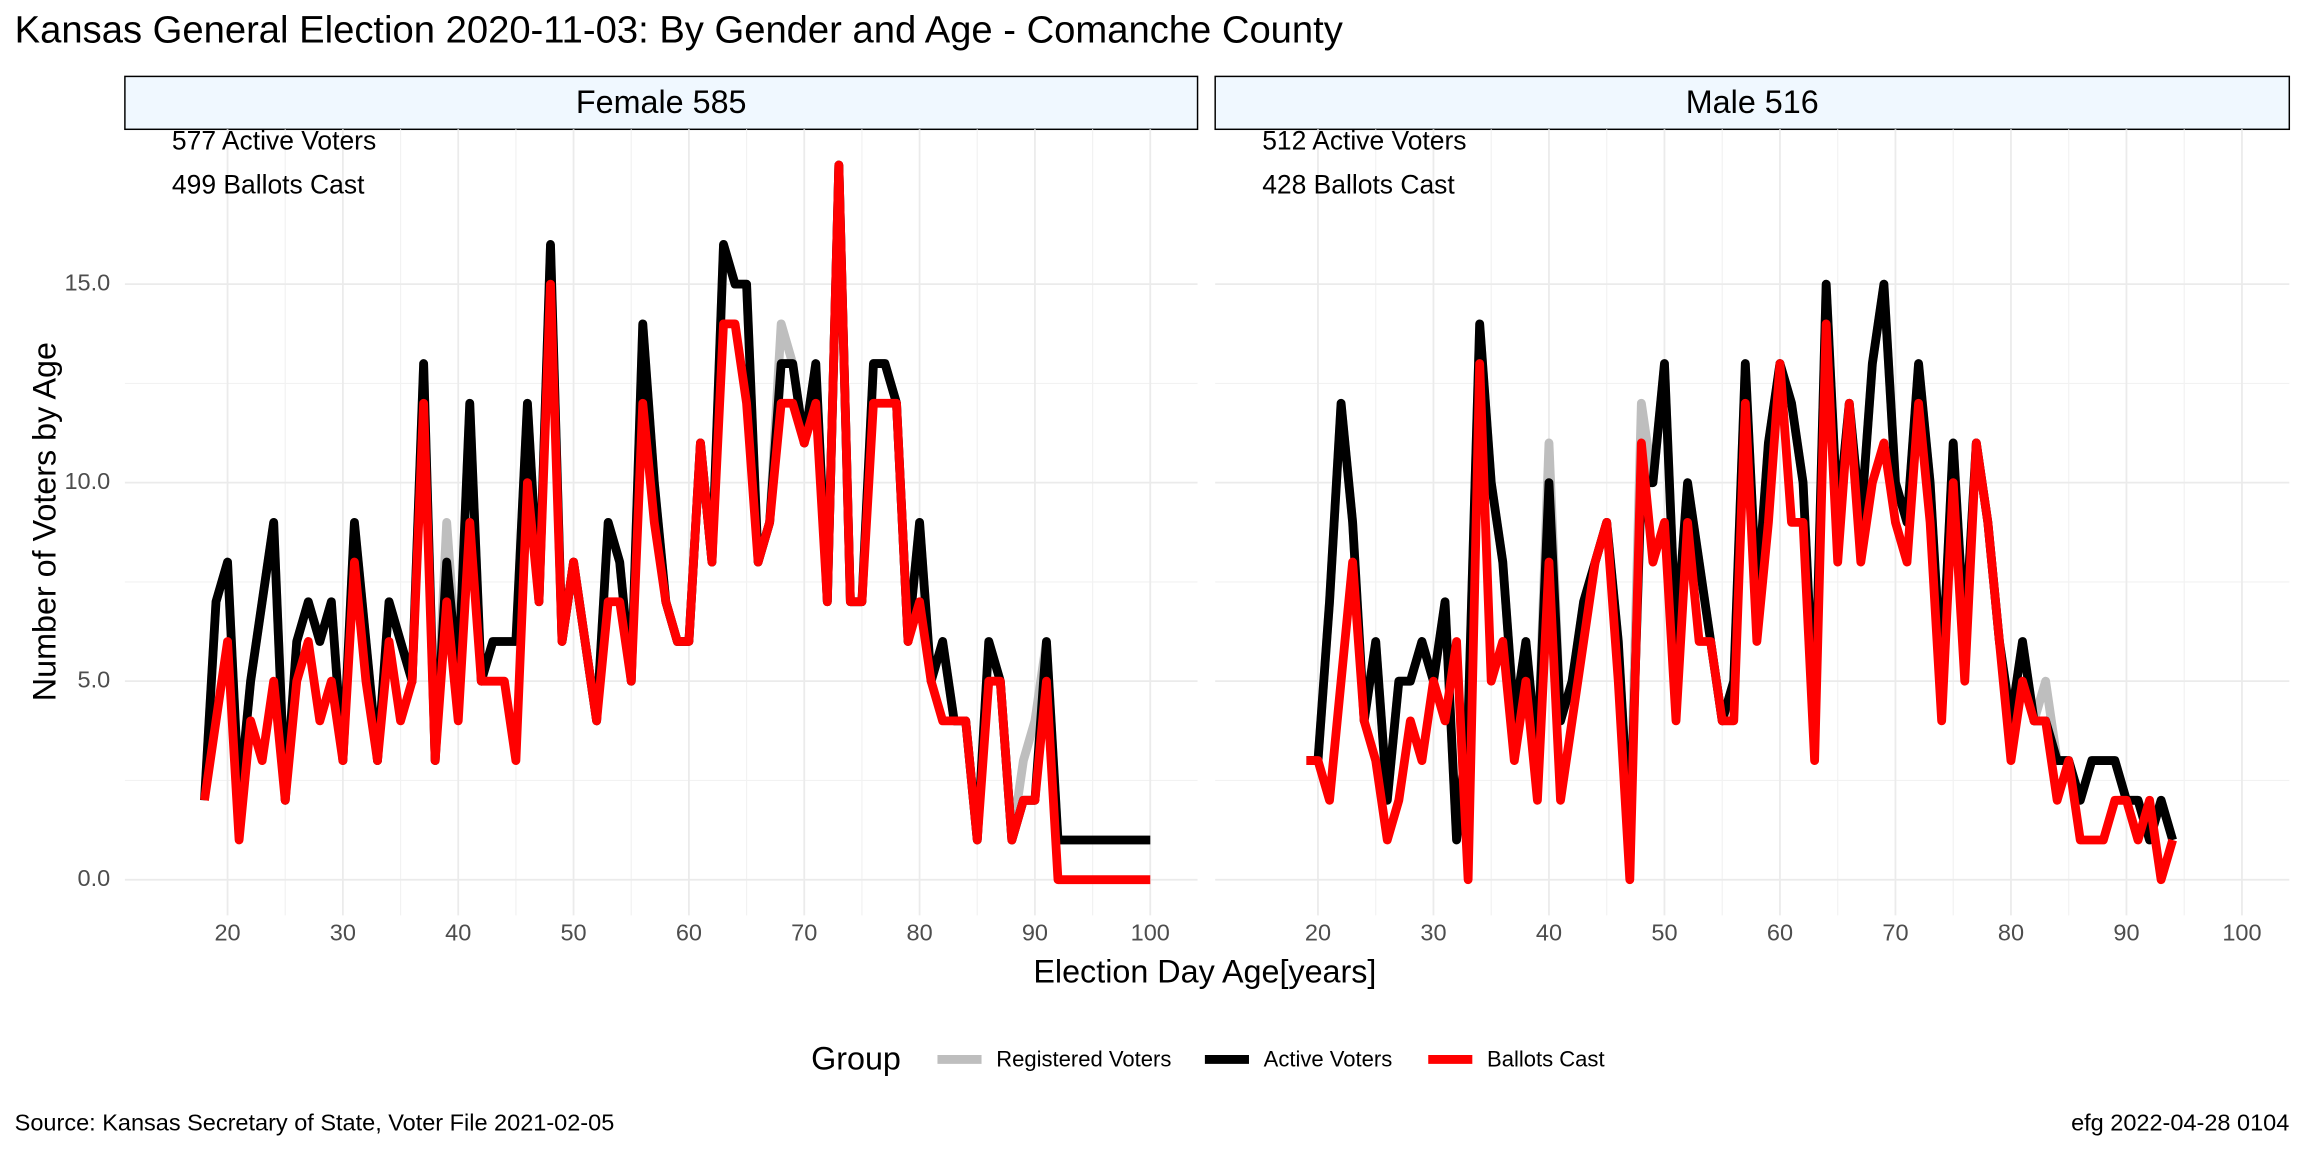  What do you see at coordinates (94, 878) in the screenshot?
I see `y-tick-label: 0.0` at bounding box center [94, 878].